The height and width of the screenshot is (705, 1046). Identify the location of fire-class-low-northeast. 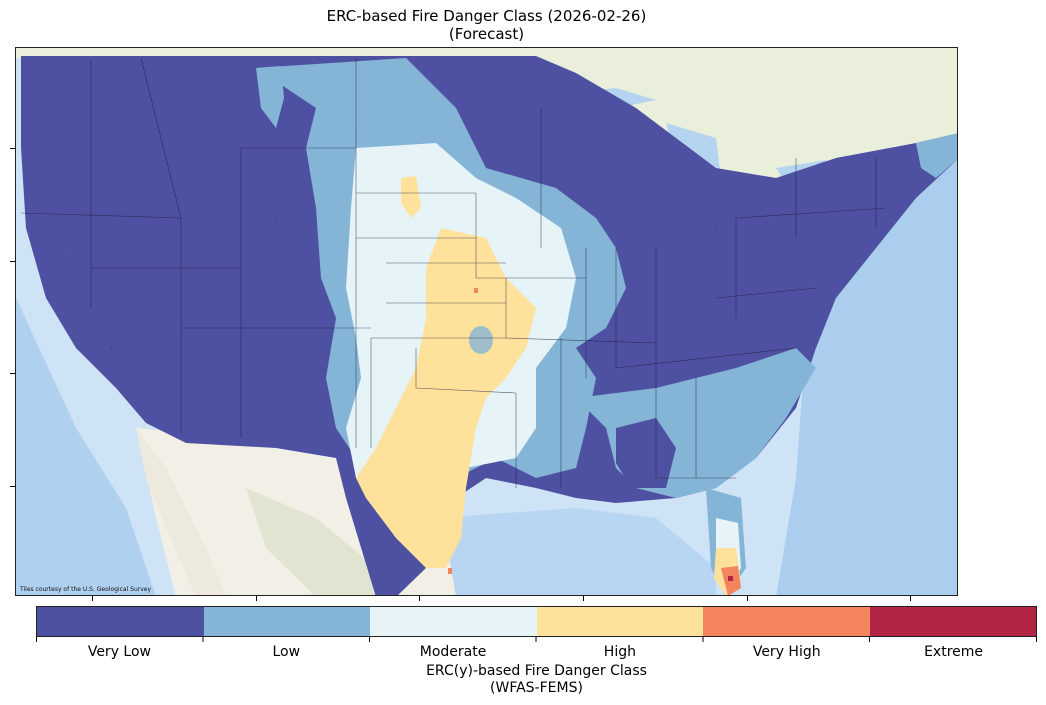
(936, 155).